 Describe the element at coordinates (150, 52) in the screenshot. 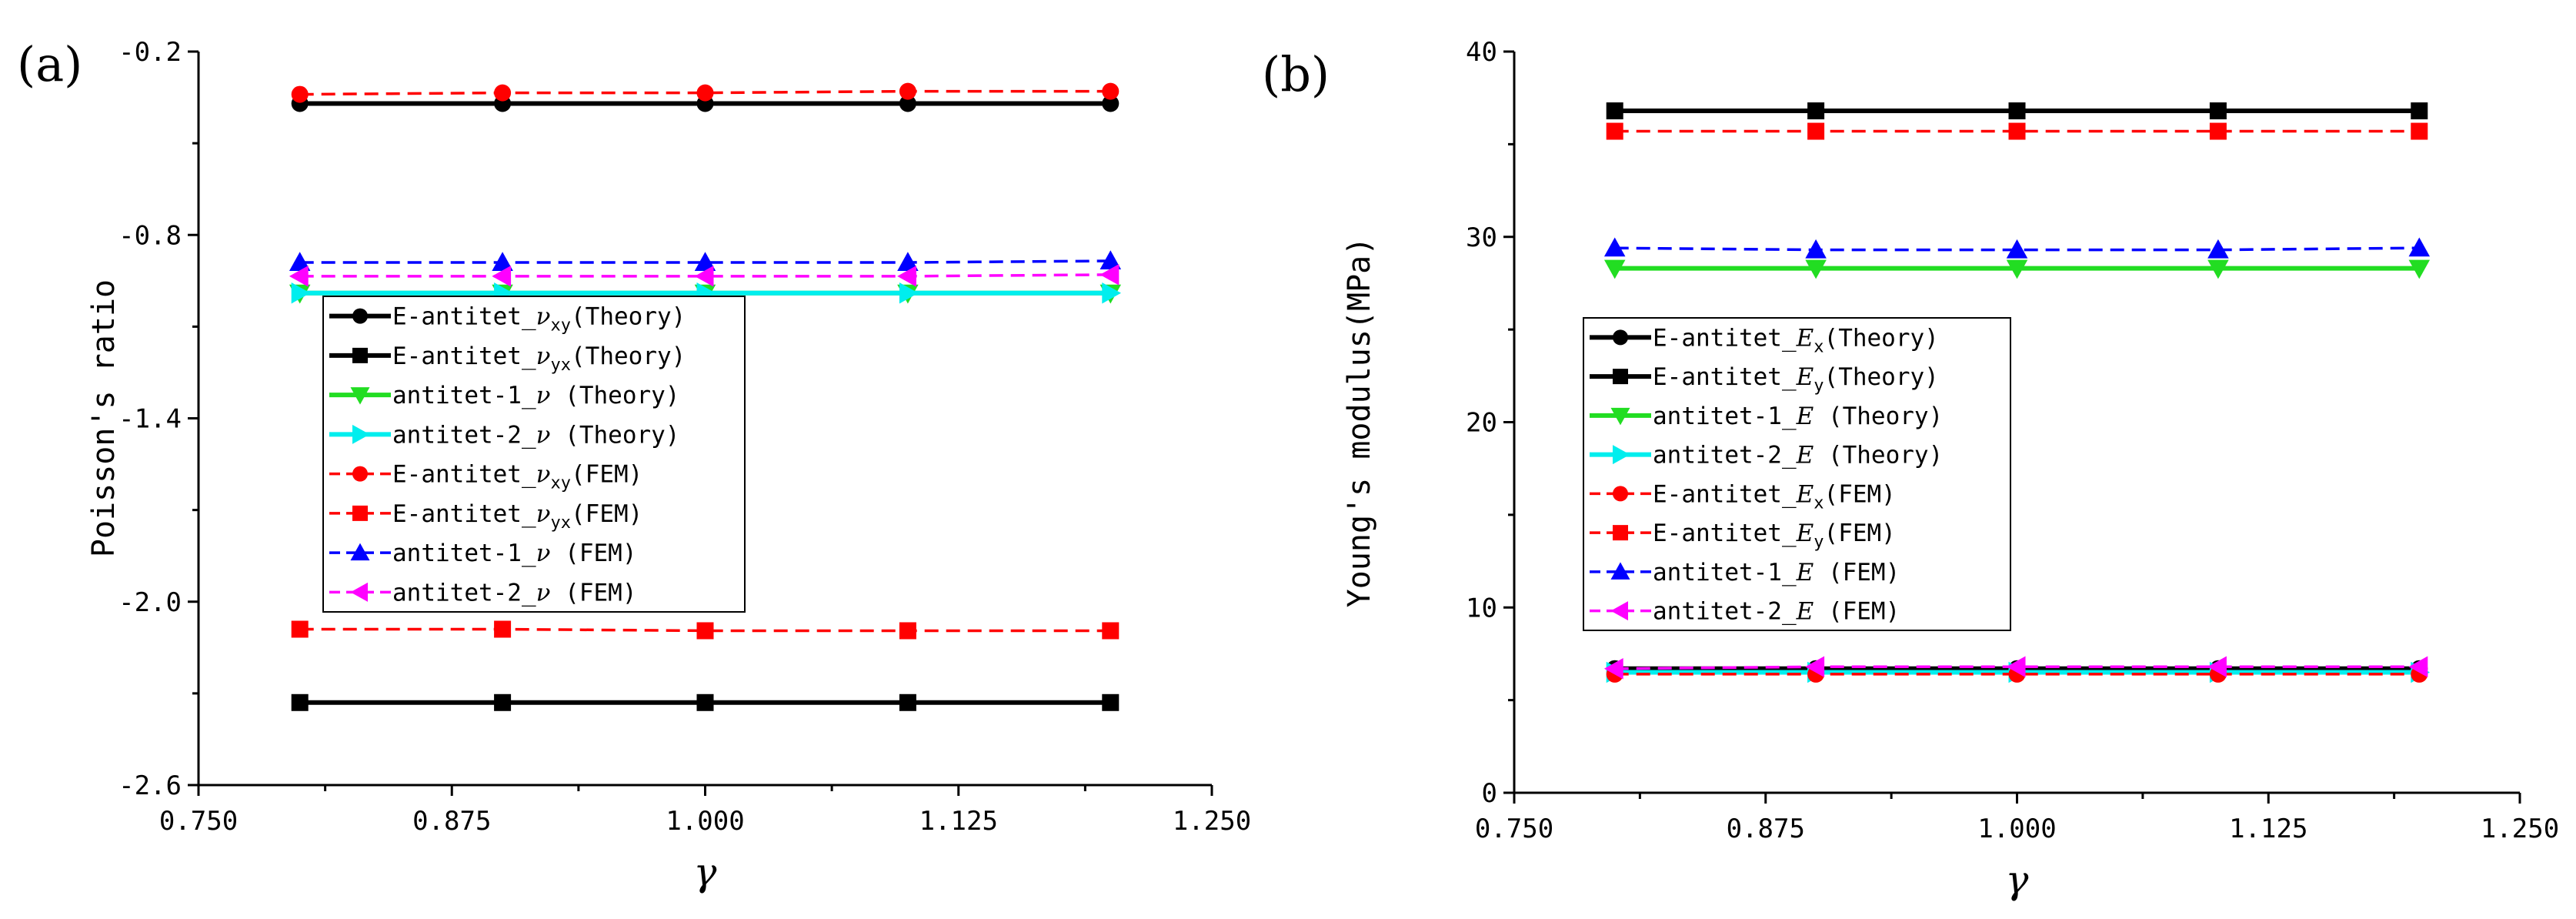

I see `y-tick-label: -0.2` at that location.